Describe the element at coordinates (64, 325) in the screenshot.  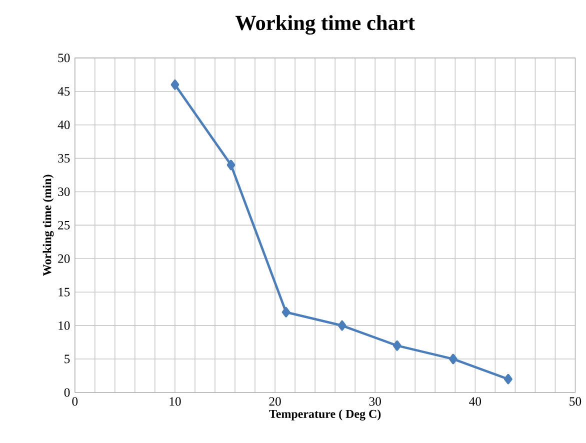
I see `y-tick-label: 10` at that location.